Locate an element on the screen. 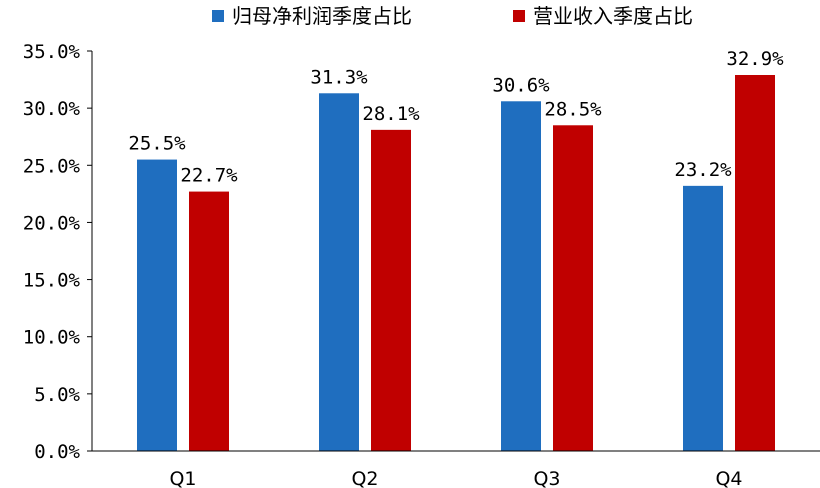 The height and width of the screenshot is (488, 820). data-label: 31.3% is located at coordinates (339, 77).